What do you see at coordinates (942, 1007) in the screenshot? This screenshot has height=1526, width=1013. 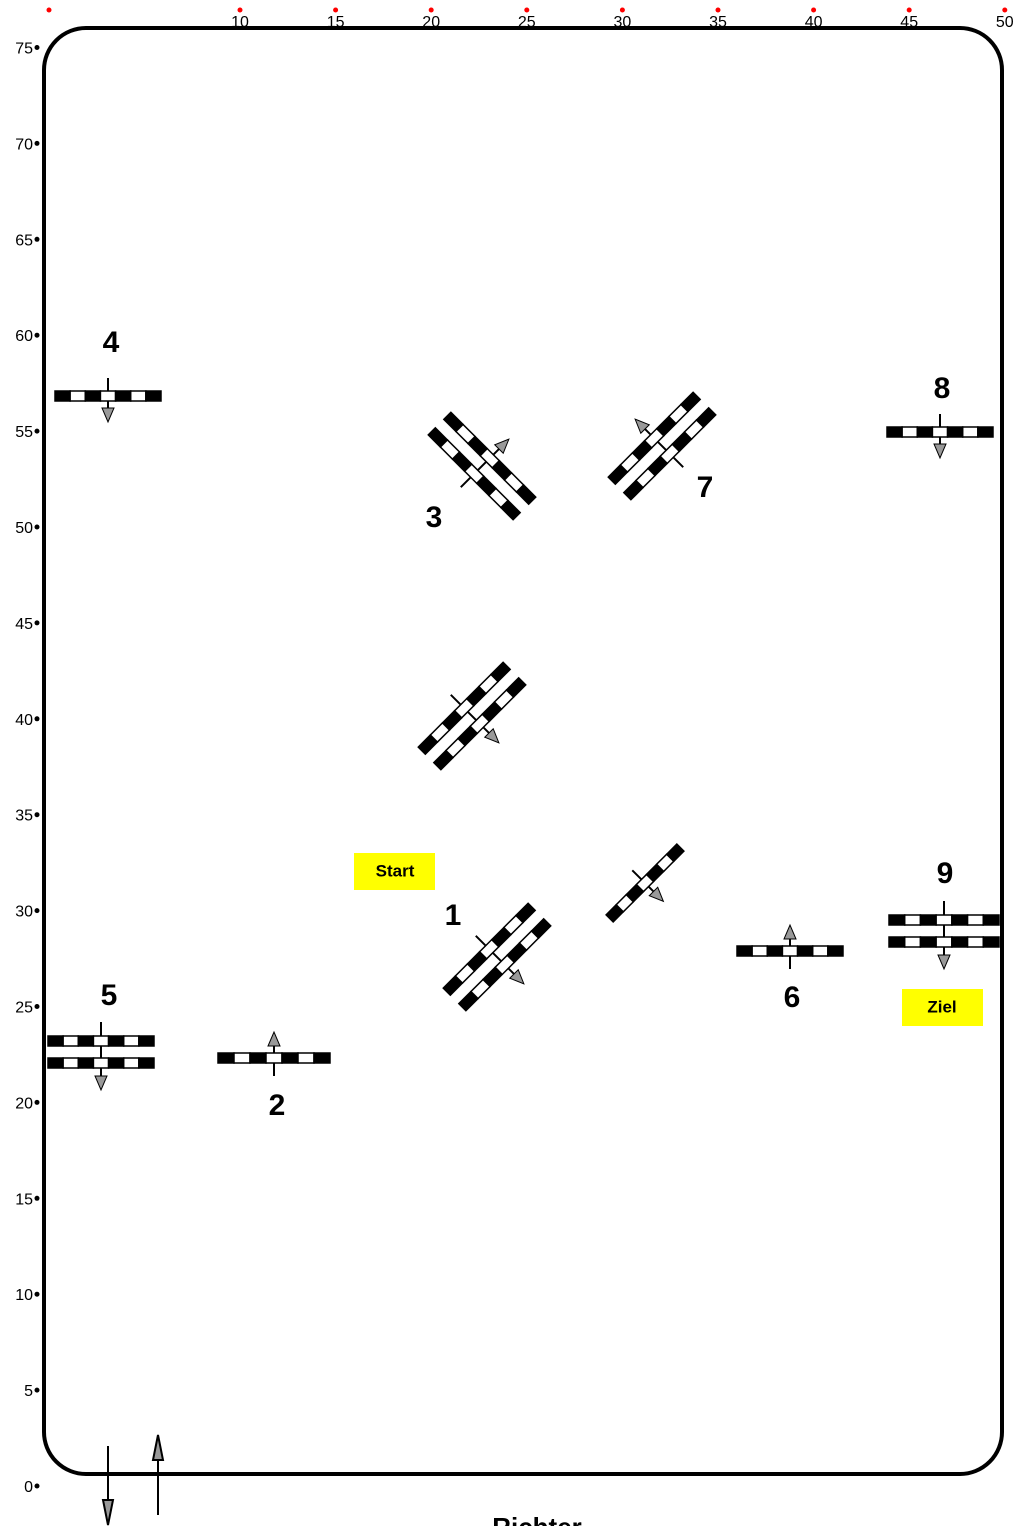 I see `finish-box` at bounding box center [942, 1007].